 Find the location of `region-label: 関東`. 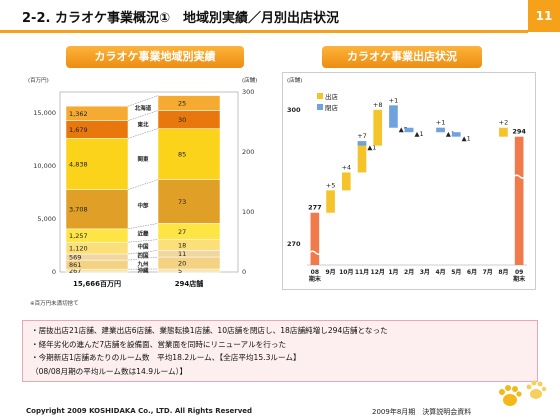

region-label: 関東 is located at coordinates (143, 159).